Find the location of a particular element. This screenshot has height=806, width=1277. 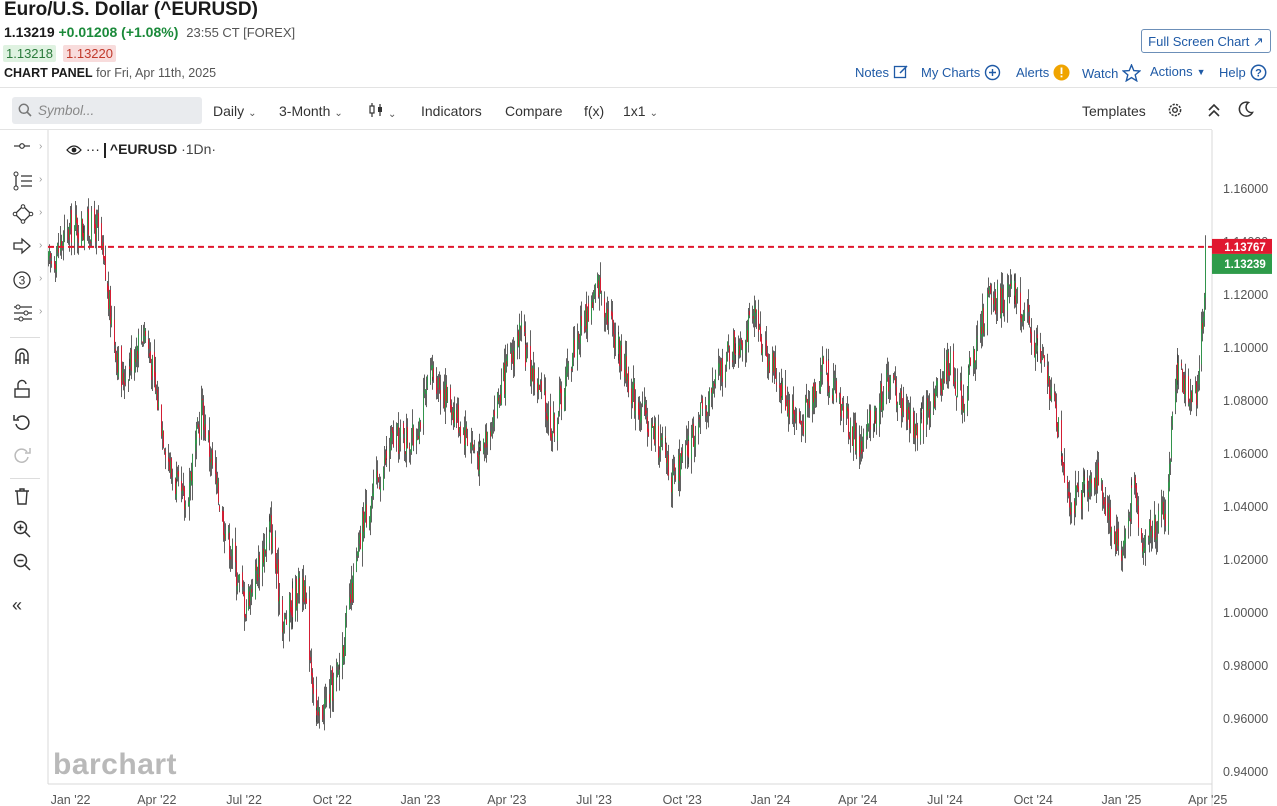

y-tick-label: 1.16000 is located at coordinates (1245, 189).